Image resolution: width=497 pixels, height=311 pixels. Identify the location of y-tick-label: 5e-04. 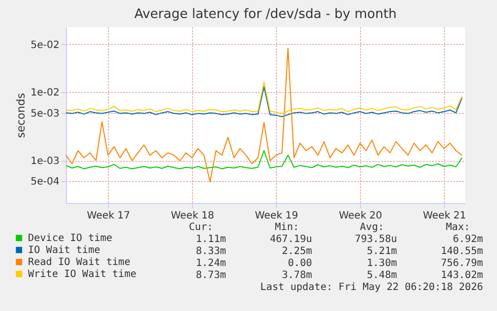
(45, 182).